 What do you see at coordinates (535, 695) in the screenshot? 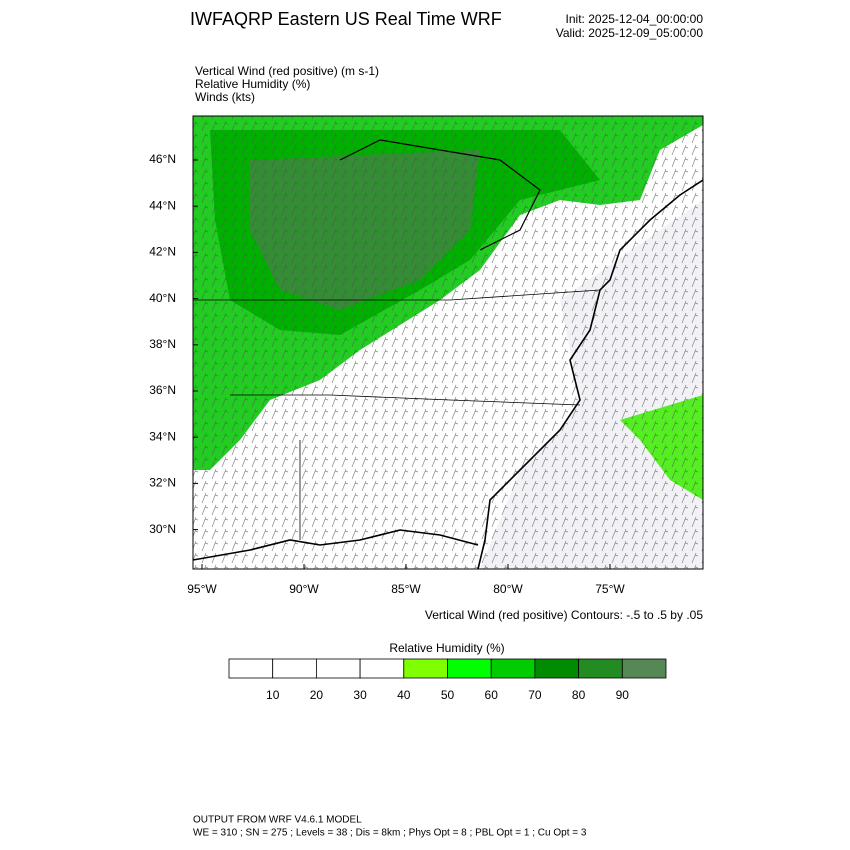
I see `colorbar-label: 70` at bounding box center [535, 695].